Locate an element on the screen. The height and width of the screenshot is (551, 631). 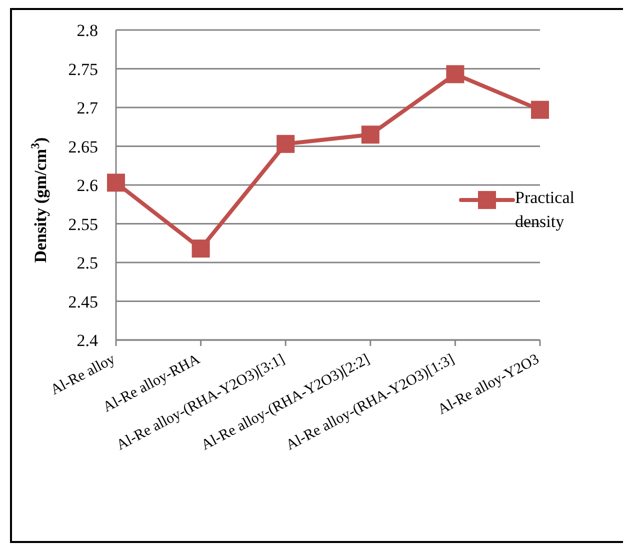
y-tick-label: 2.55 is located at coordinates (83, 224).